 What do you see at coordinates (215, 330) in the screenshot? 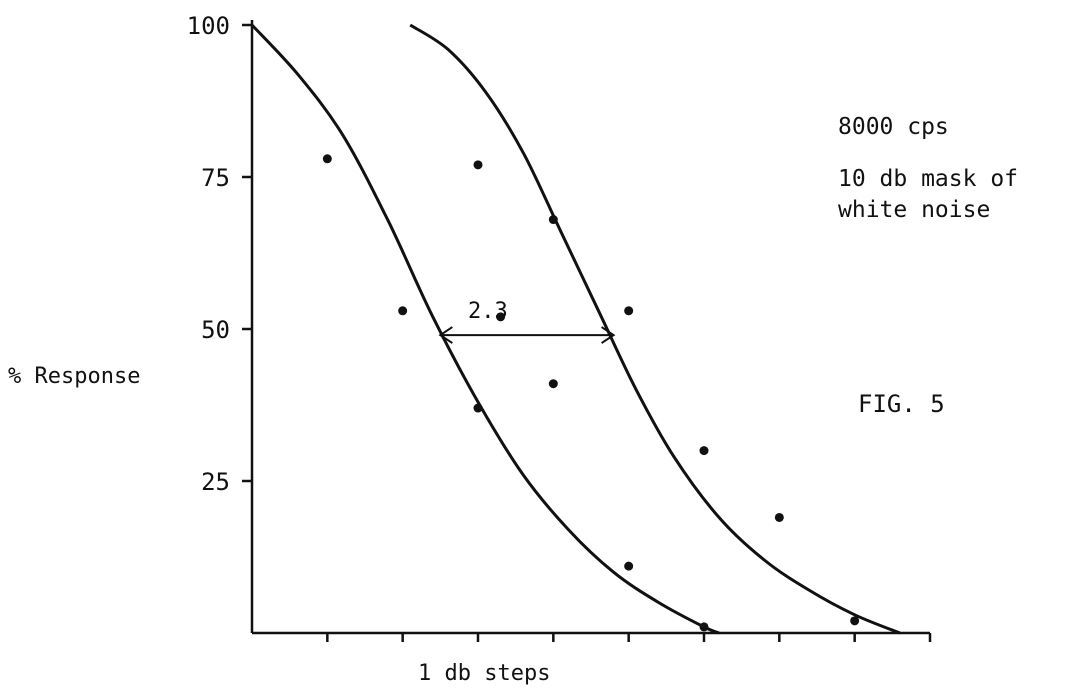
I see `y-tick-label: 50` at bounding box center [215, 330].